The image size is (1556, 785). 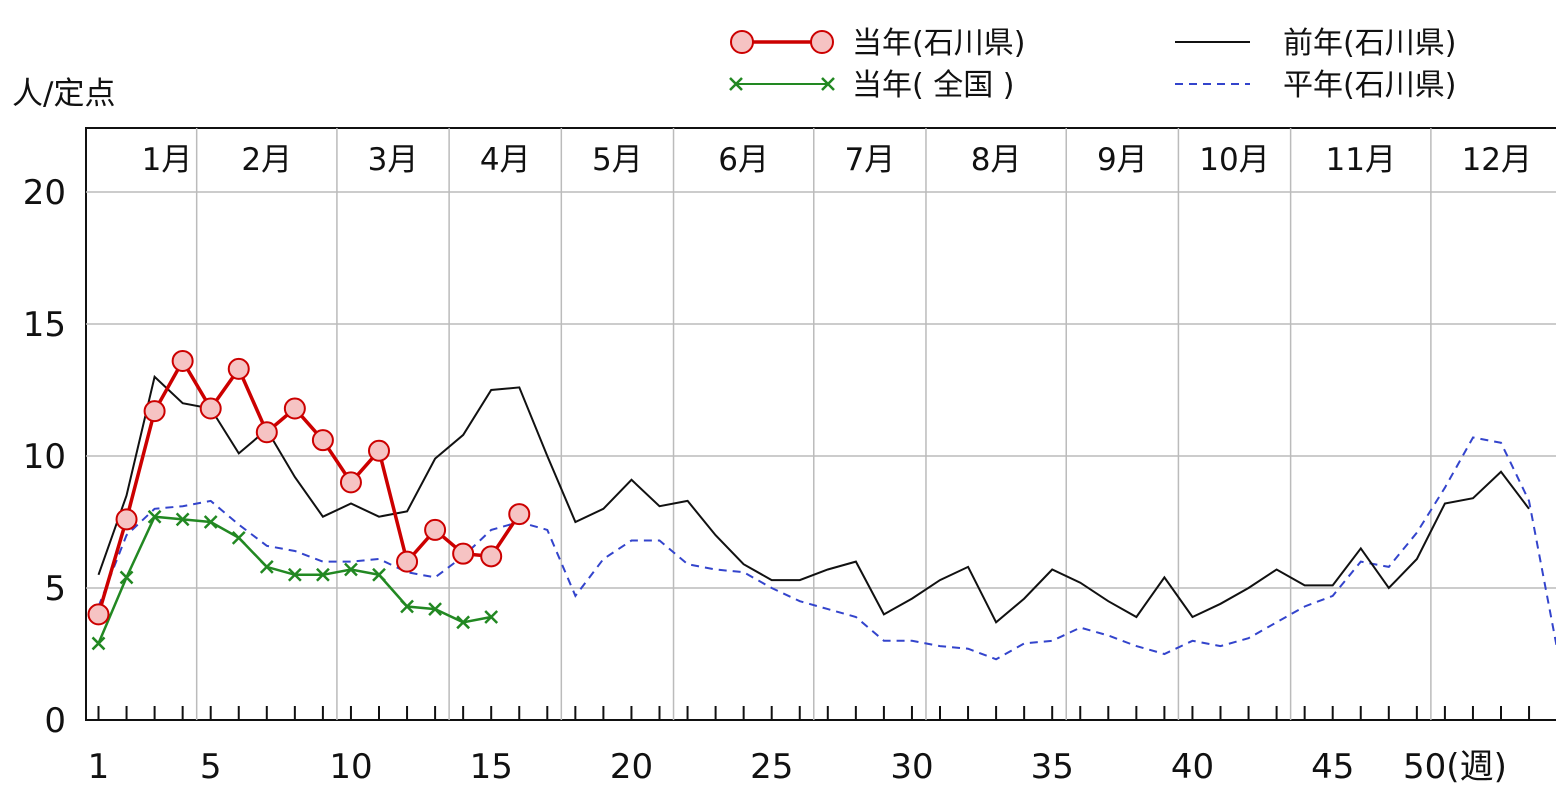 I want to click on month-label: 9月, so click(x=1122, y=160).